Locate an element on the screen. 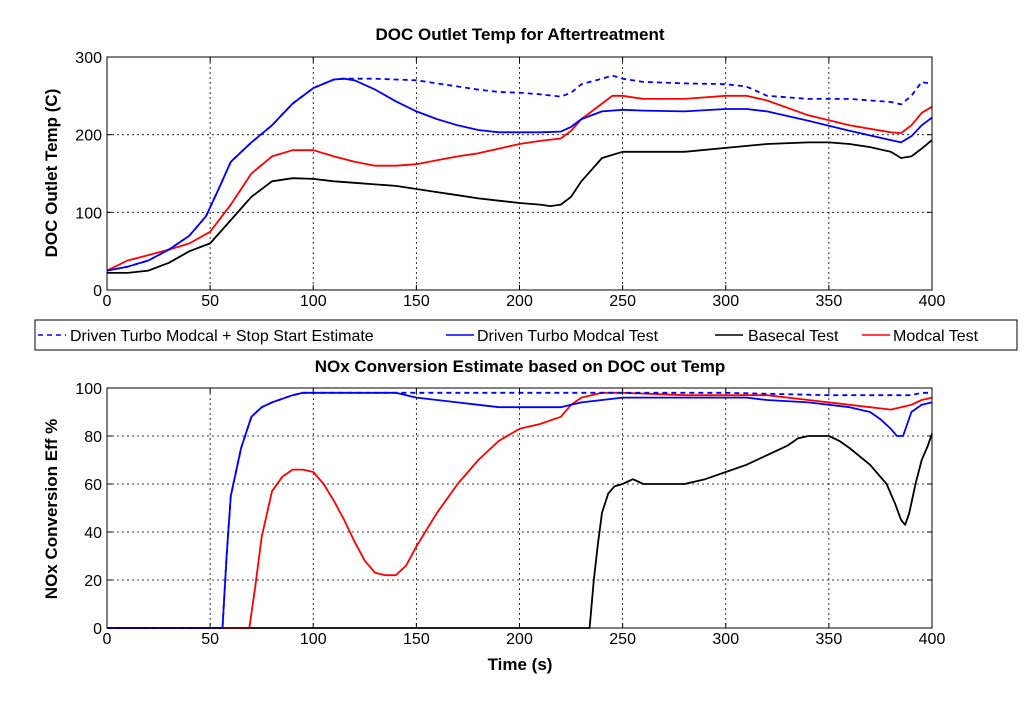  legend-item-3: Modcal Test is located at coordinates (920, 336).